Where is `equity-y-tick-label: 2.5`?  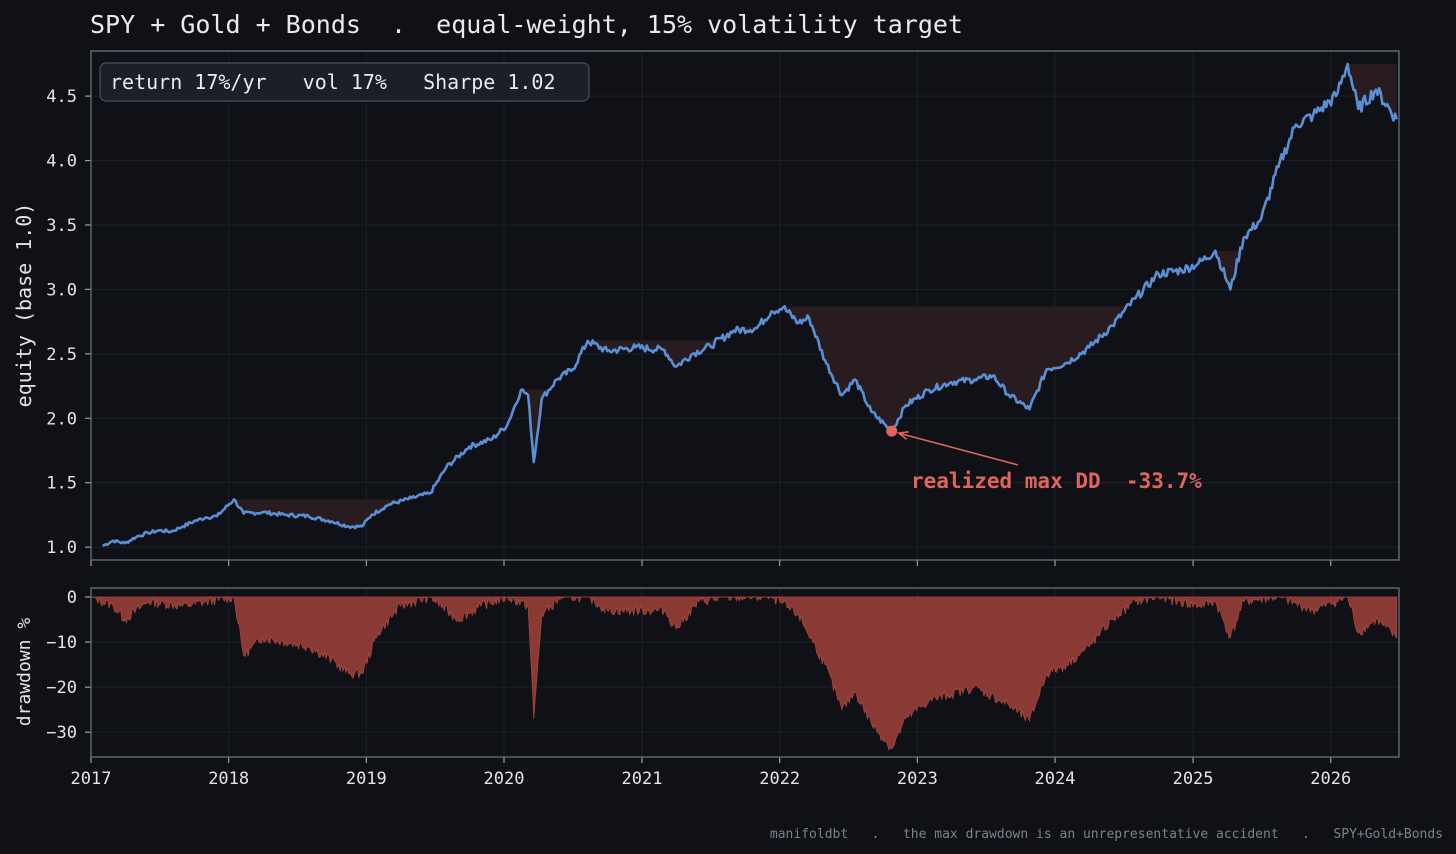
equity-y-tick-label: 2.5 is located at coordinates (61, 355).